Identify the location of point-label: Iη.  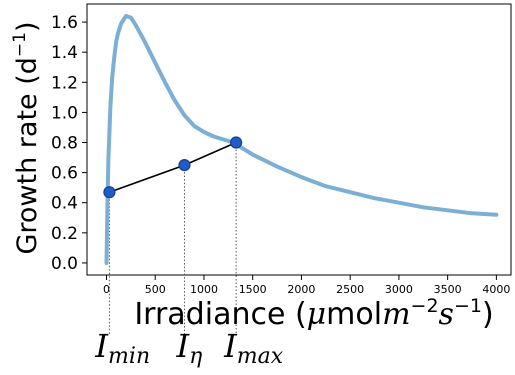
(188, 348).